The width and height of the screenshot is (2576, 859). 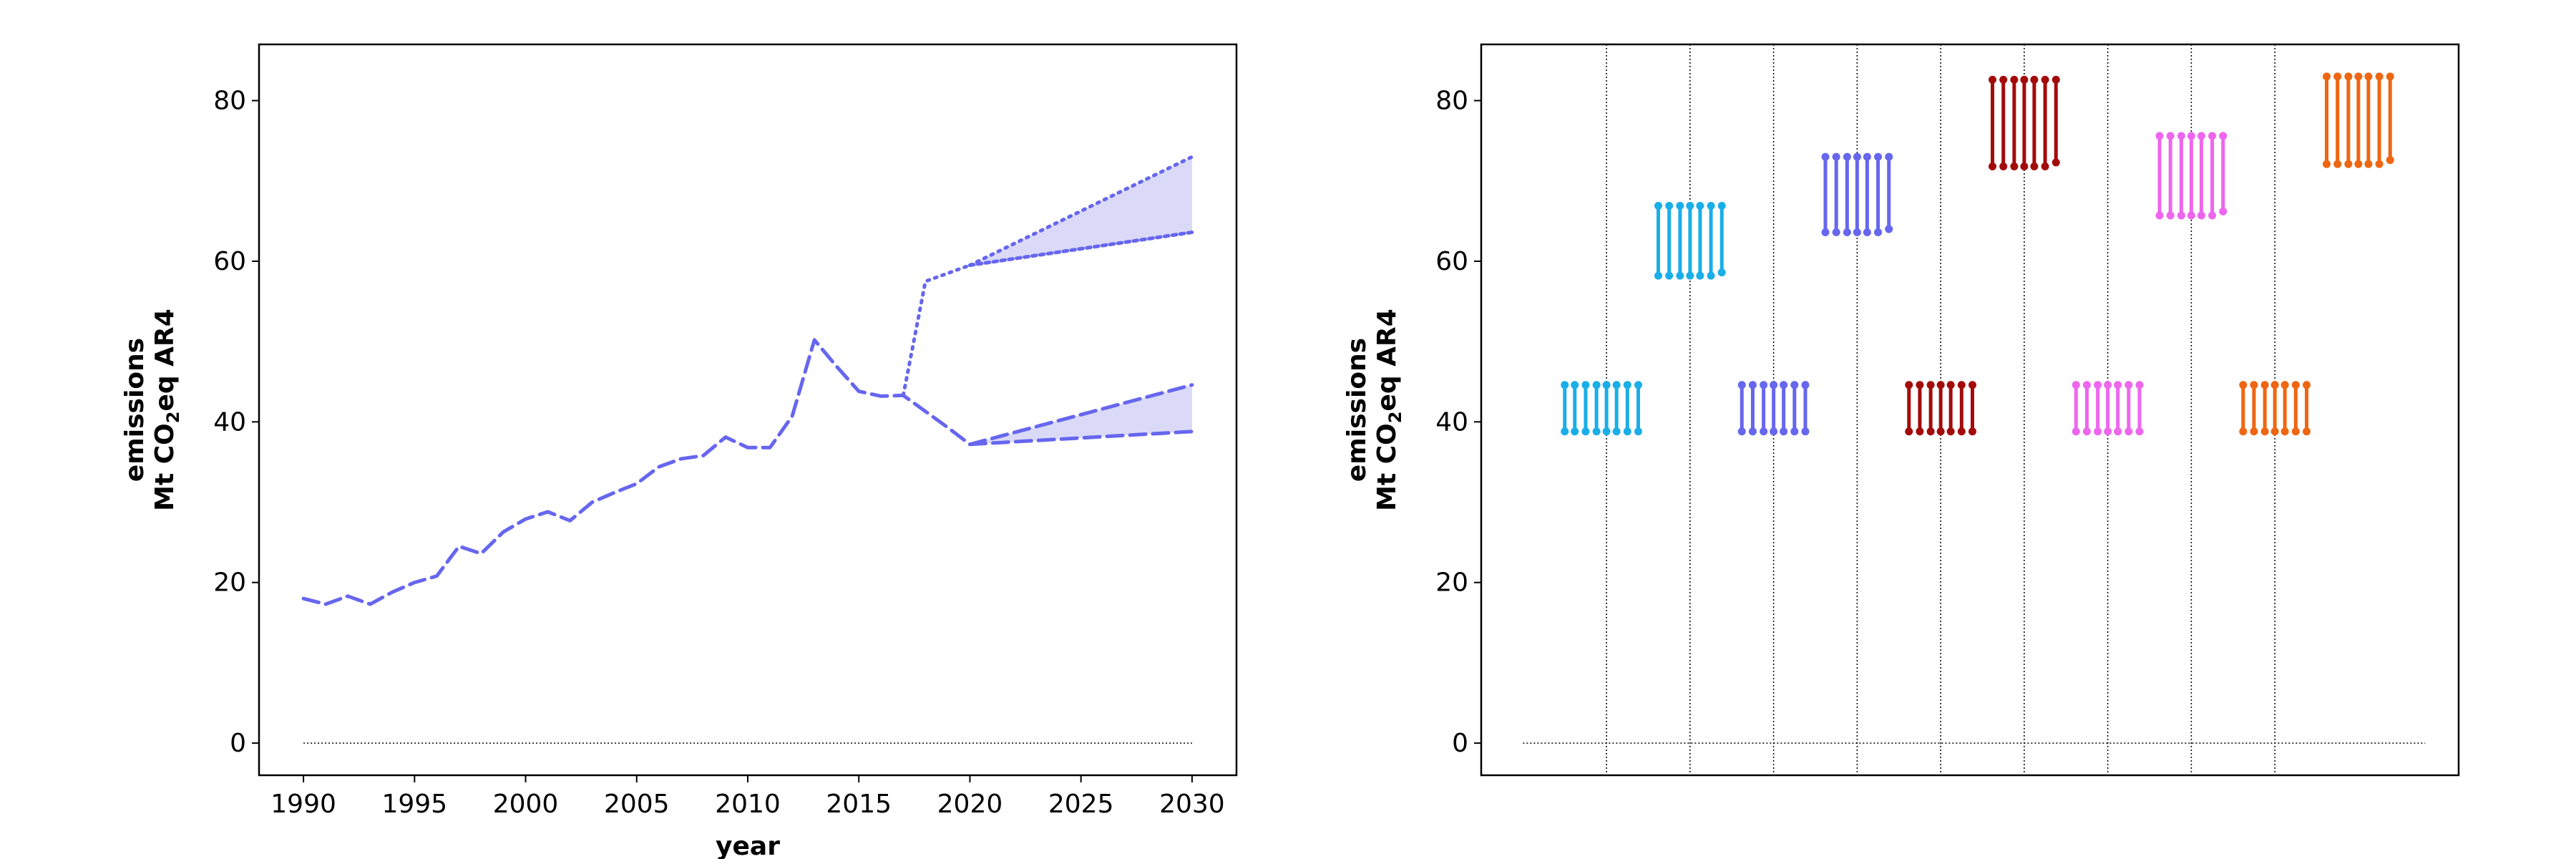 I want to click on y-tick-label: 80, so click(x=1451, y=101).